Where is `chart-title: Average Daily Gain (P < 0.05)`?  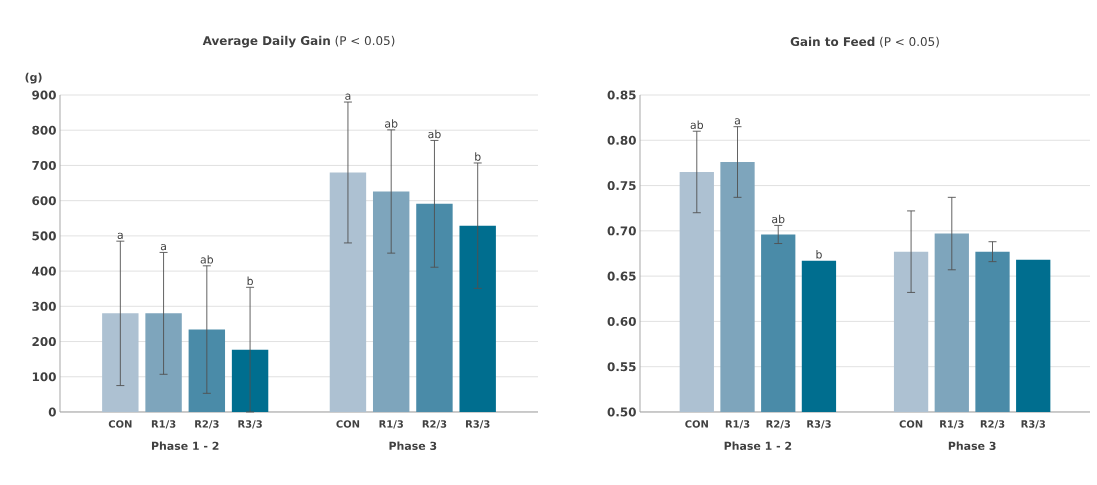
chart-title: Average Daily Gain (P < 0.05) is located at coordinates (298, 41).